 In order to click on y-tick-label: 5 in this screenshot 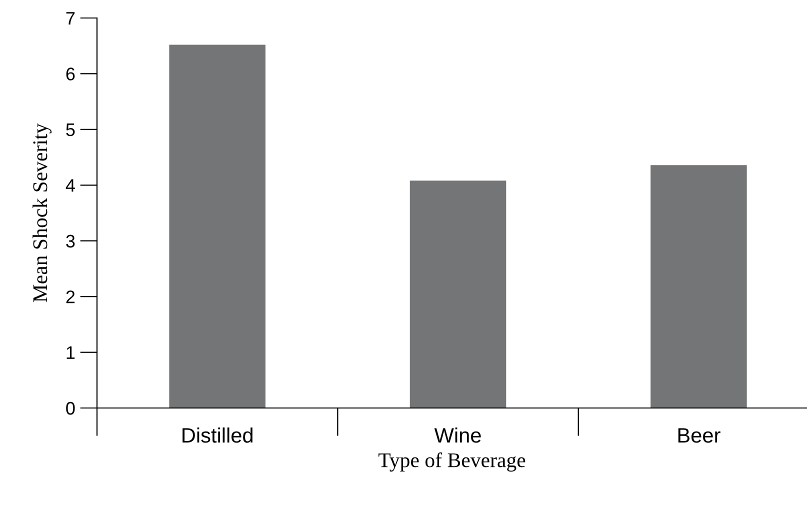, I will do `click(70, 130)`.